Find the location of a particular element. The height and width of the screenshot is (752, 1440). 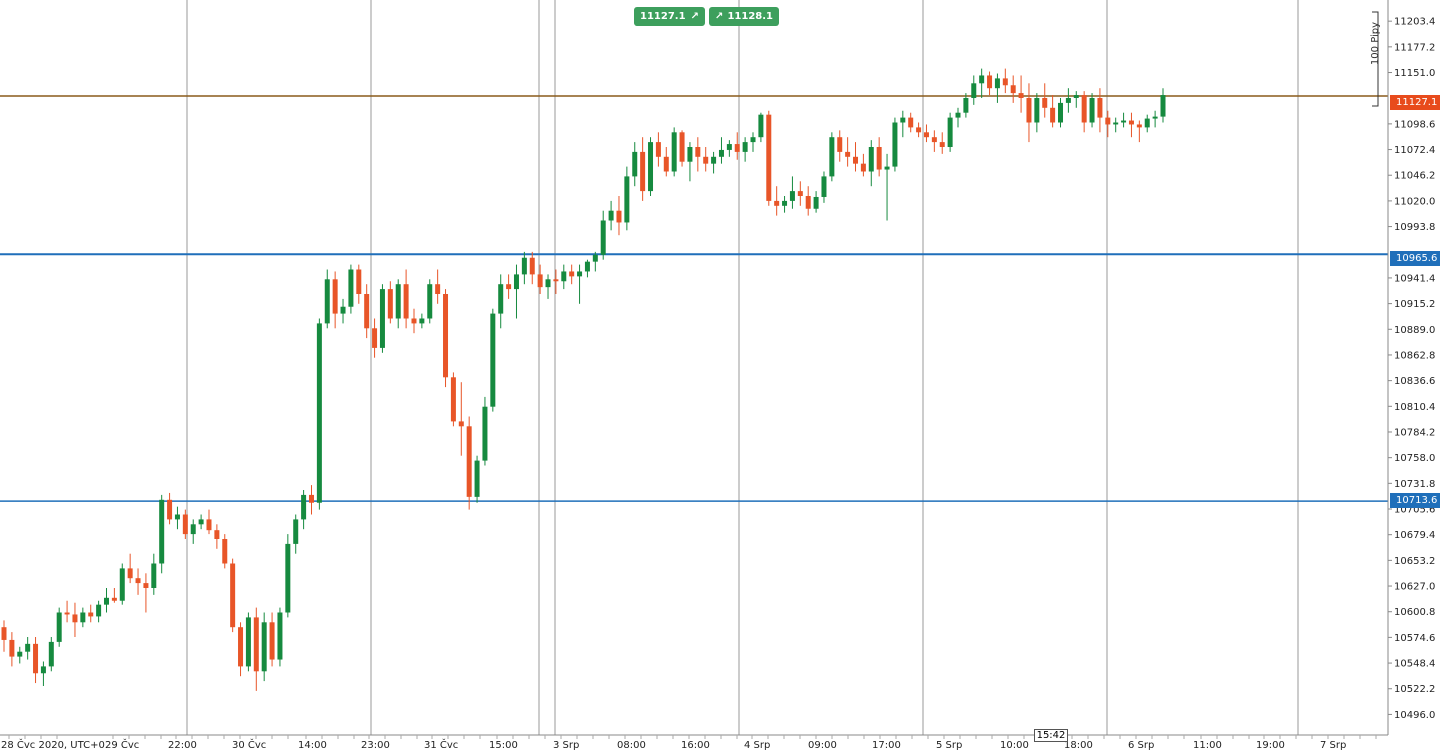

y-tick-label: 11203.4 is located at coordinates (1414, 22).